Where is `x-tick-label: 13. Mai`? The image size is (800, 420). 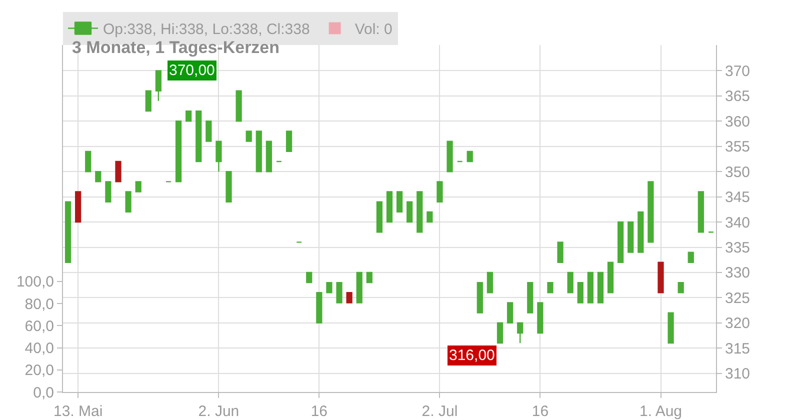 x-tick-label: 13. Mai is located at coordinates (78, 411).